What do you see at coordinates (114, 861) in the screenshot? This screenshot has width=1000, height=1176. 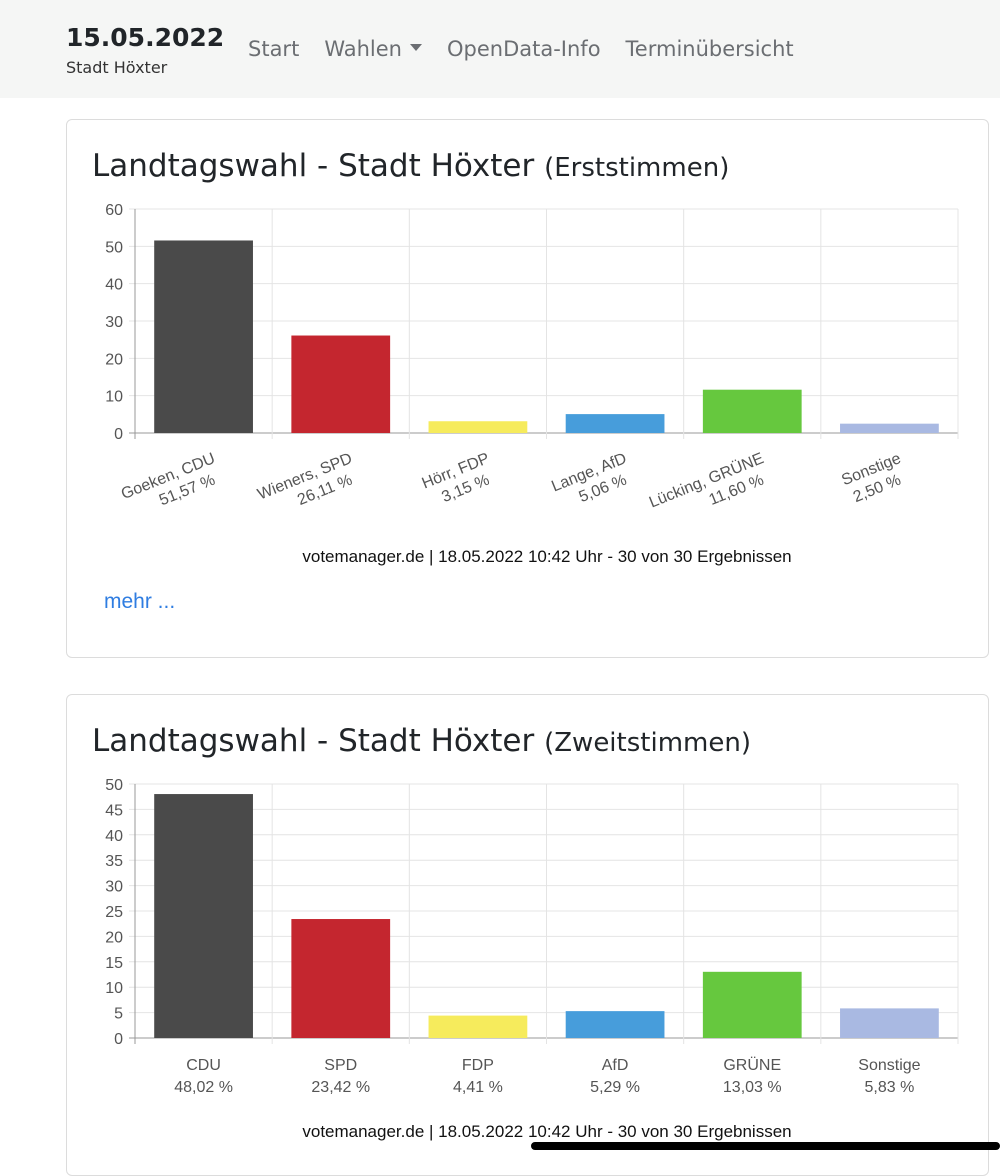 I see `y-tick-label: 35` at bounding box center [114, 861].